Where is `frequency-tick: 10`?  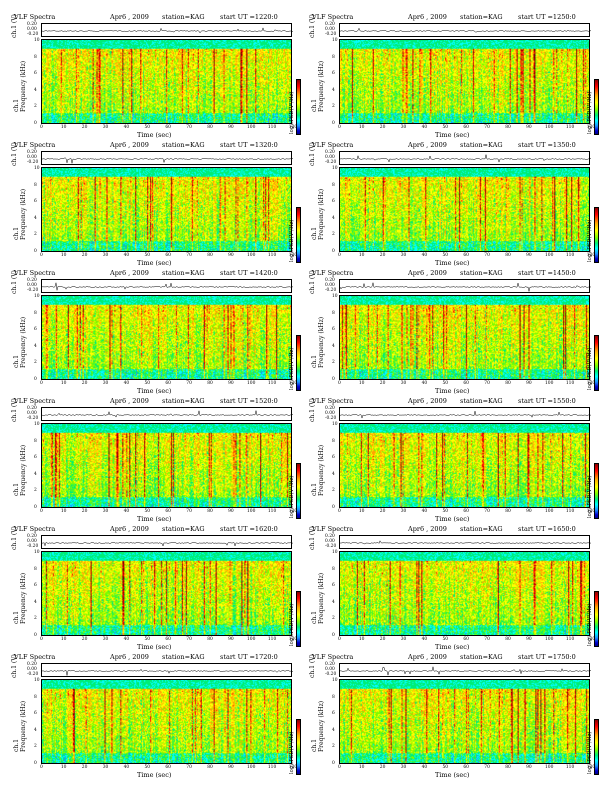
frequency-tick: 10 is located at coordinates (335, 424).